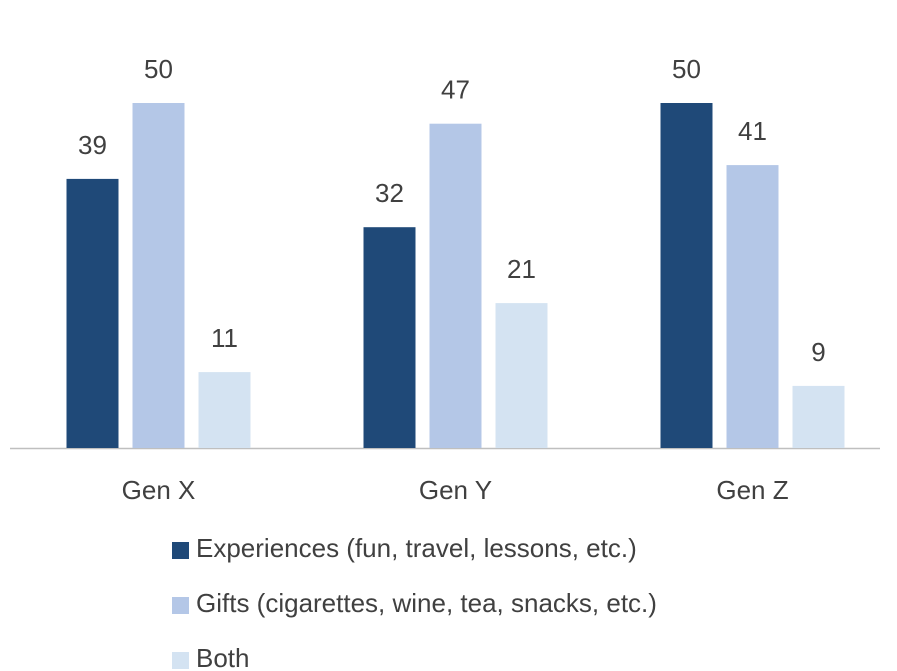 The height and width of the screenshot is (671, 897). What do you see at coordinates (223, 657) in the screenshot?
I see `legend-label: Both` at bounding box center [223, 657].